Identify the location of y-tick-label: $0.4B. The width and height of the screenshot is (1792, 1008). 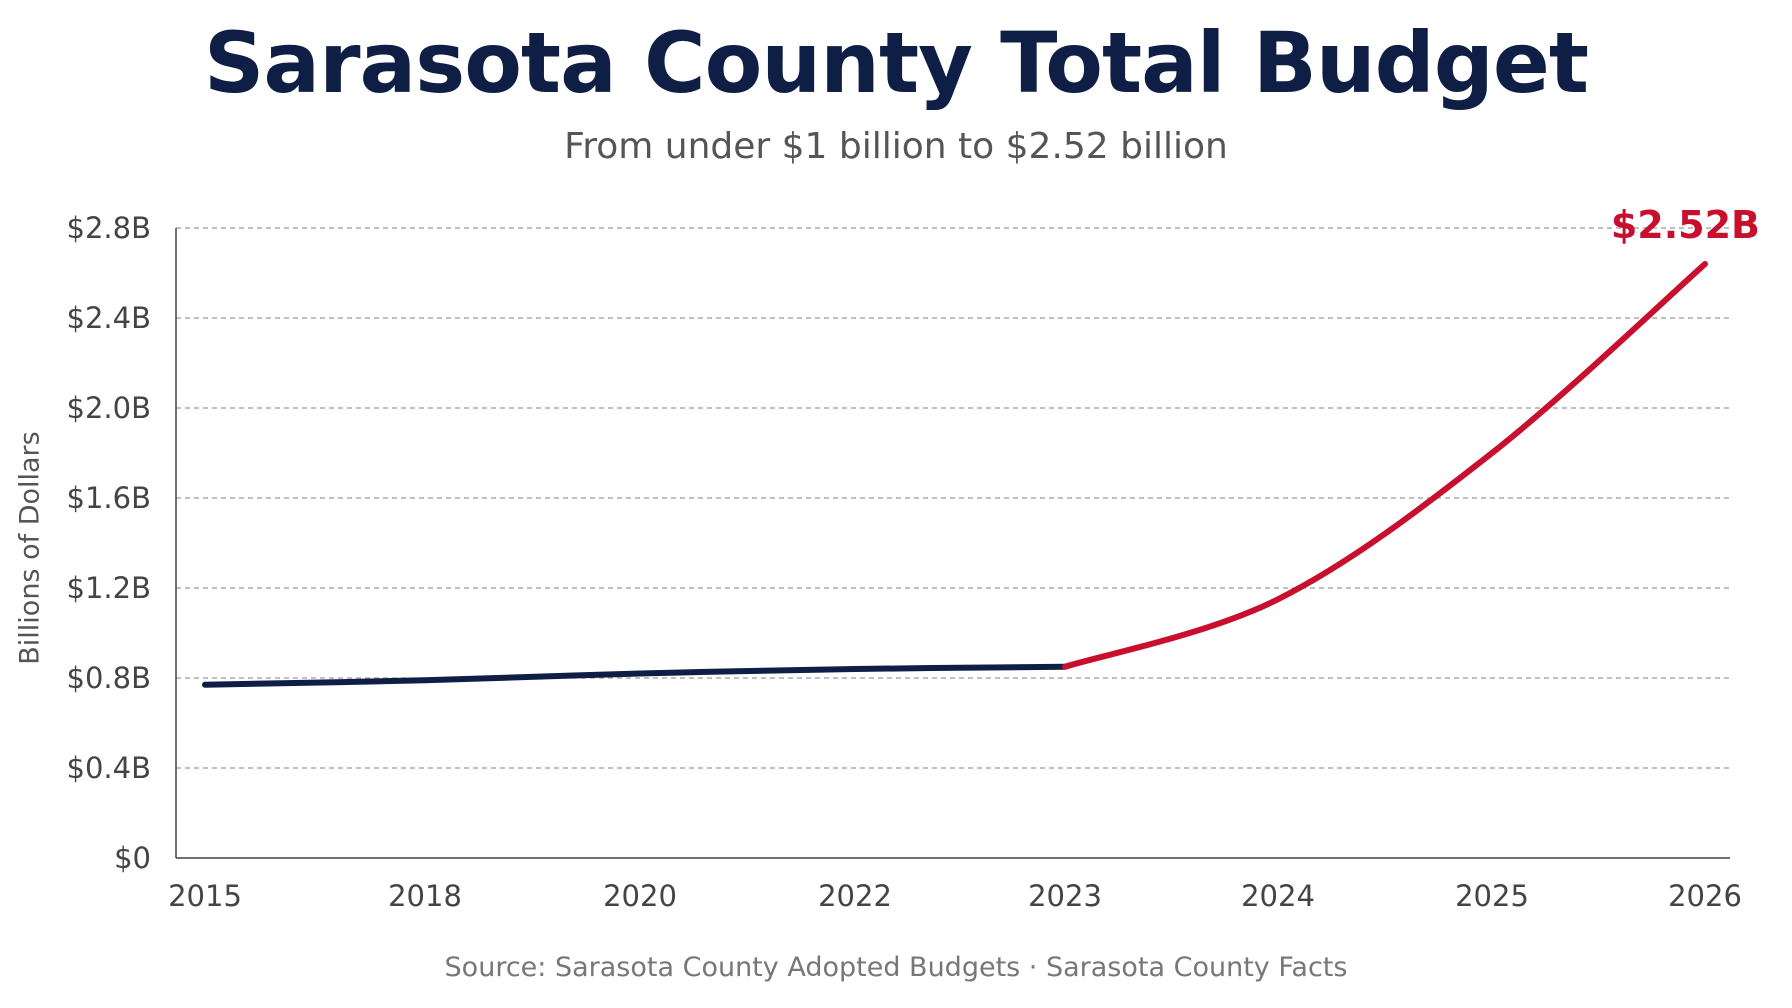
(109, 768).